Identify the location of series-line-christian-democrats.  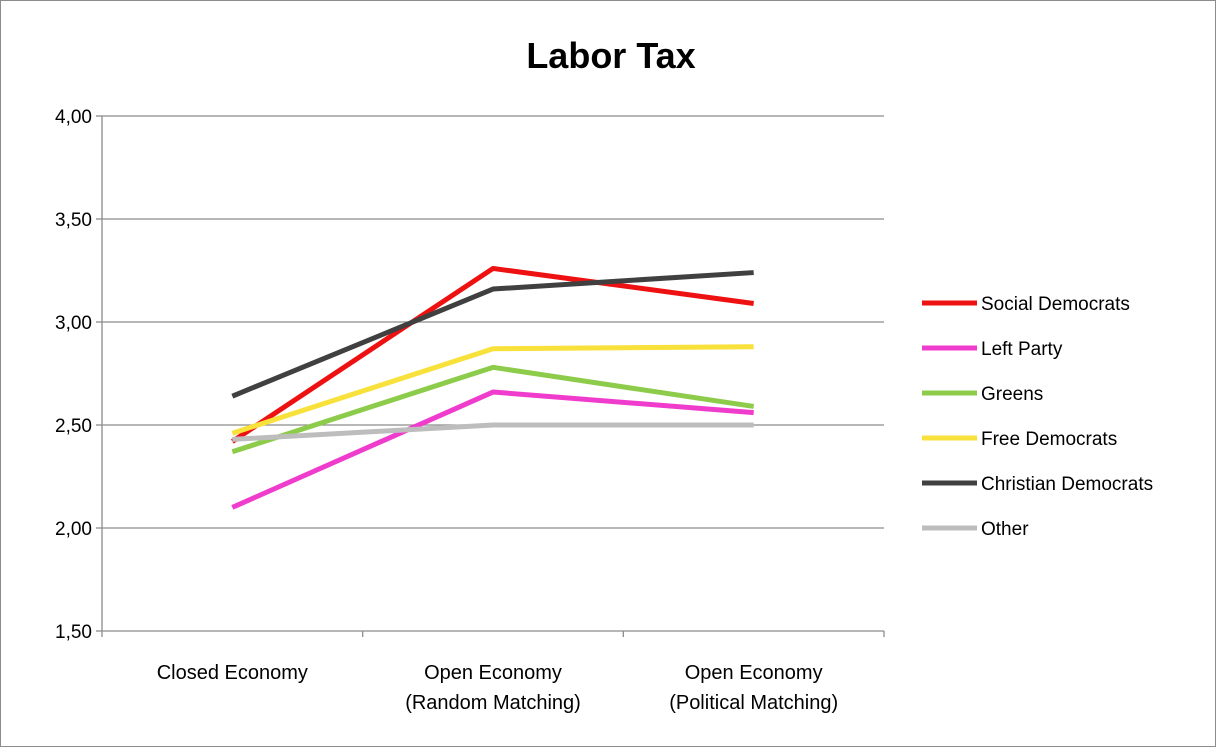
(492, 334).